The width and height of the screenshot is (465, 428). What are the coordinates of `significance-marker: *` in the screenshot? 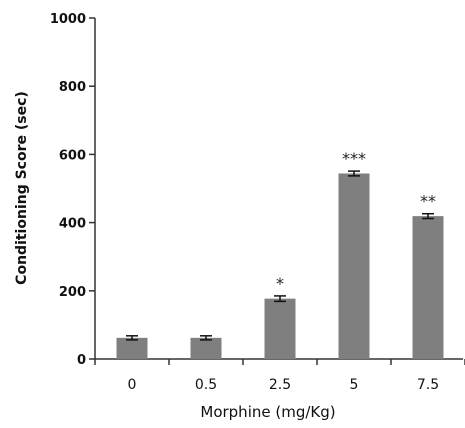 It's located at (280, 283).